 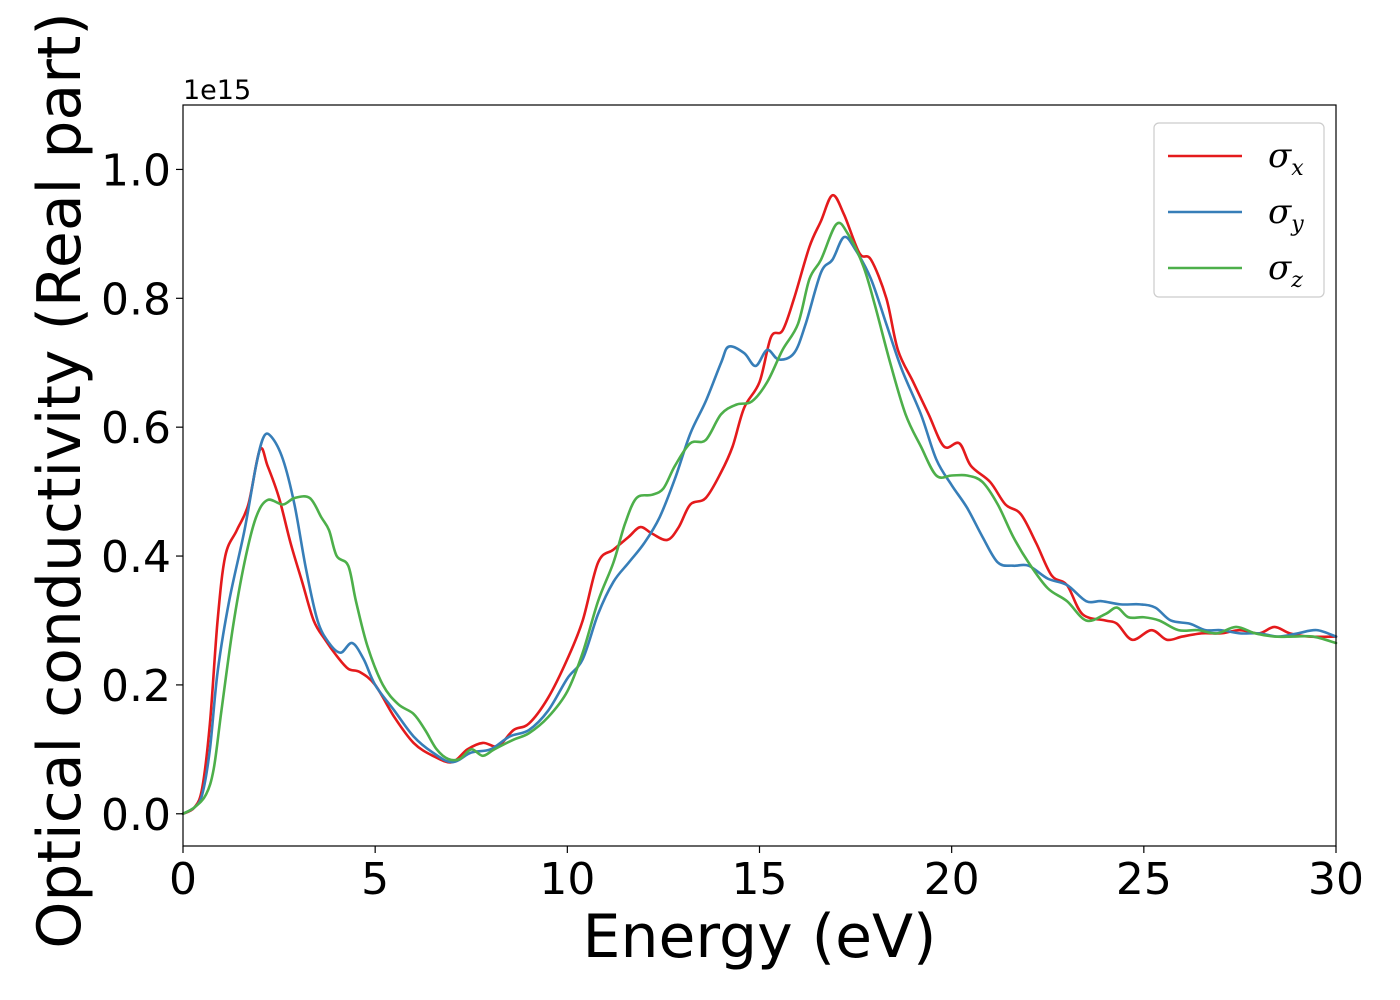 What do you see at coordinates (136, 299) in the screenshot?
I see `y-tick-label: 0.8` at bounding box center [136, 299].